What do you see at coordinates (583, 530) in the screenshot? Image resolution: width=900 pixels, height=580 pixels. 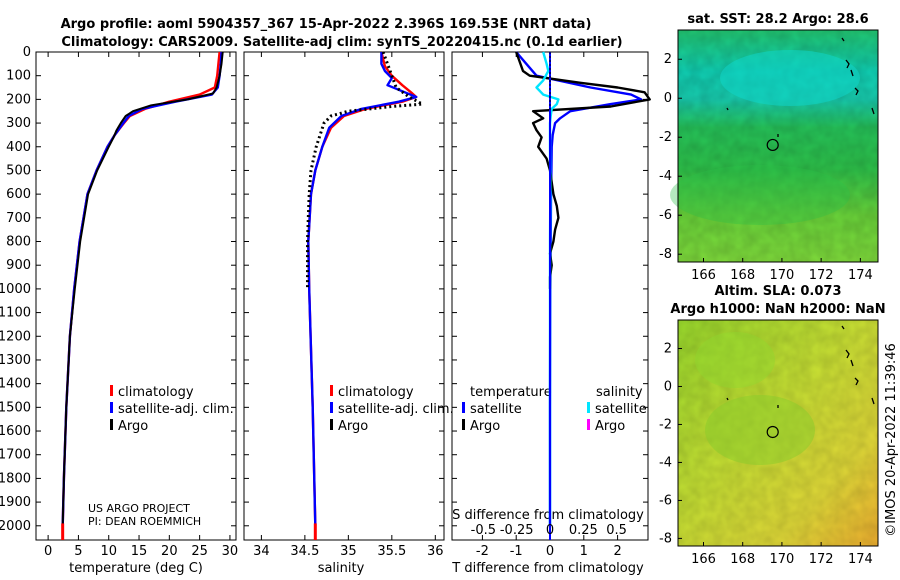 I see `s-diff-tick-label: 0.25` at bounding box center [583, 530].